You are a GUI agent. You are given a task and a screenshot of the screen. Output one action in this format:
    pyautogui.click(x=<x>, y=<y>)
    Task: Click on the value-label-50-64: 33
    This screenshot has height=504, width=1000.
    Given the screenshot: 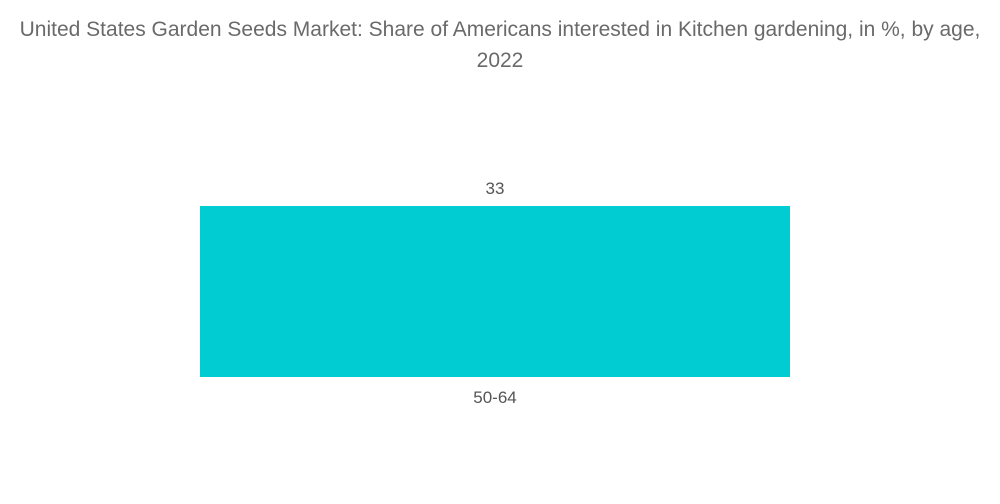 What is the action you would take?
    pyautogui.click(x=495, y=188)
    